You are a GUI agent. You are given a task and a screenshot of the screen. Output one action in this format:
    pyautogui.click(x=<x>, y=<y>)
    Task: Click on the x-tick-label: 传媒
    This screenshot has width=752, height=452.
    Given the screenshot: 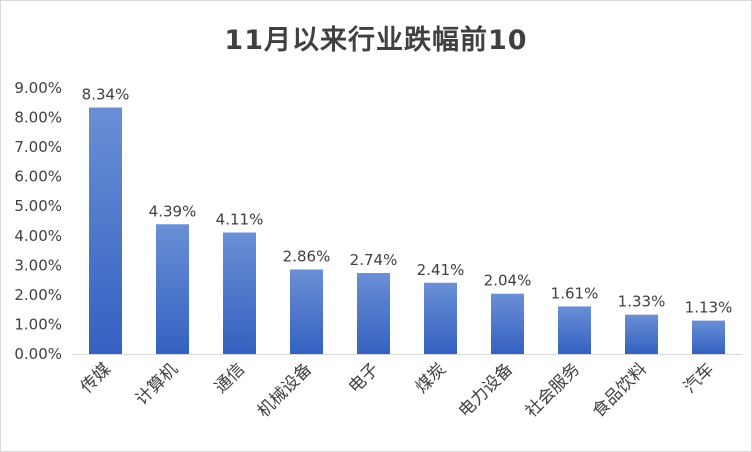 What is the action you would take?
    pyautogui.click(x=96, y=378)
    